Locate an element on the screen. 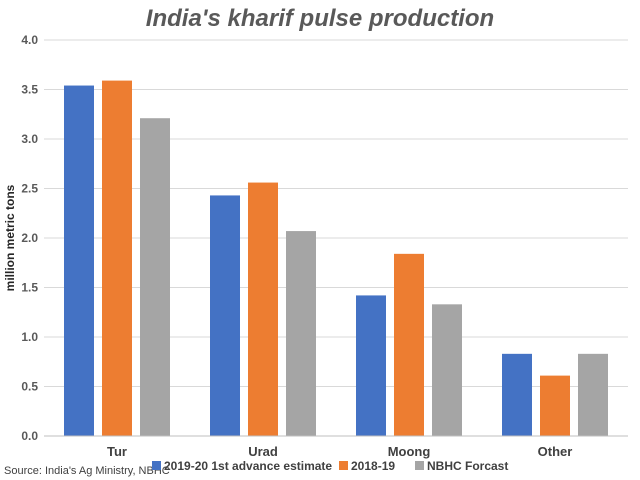  legend-label: 2018-19 is located at coordinates (373, 466).